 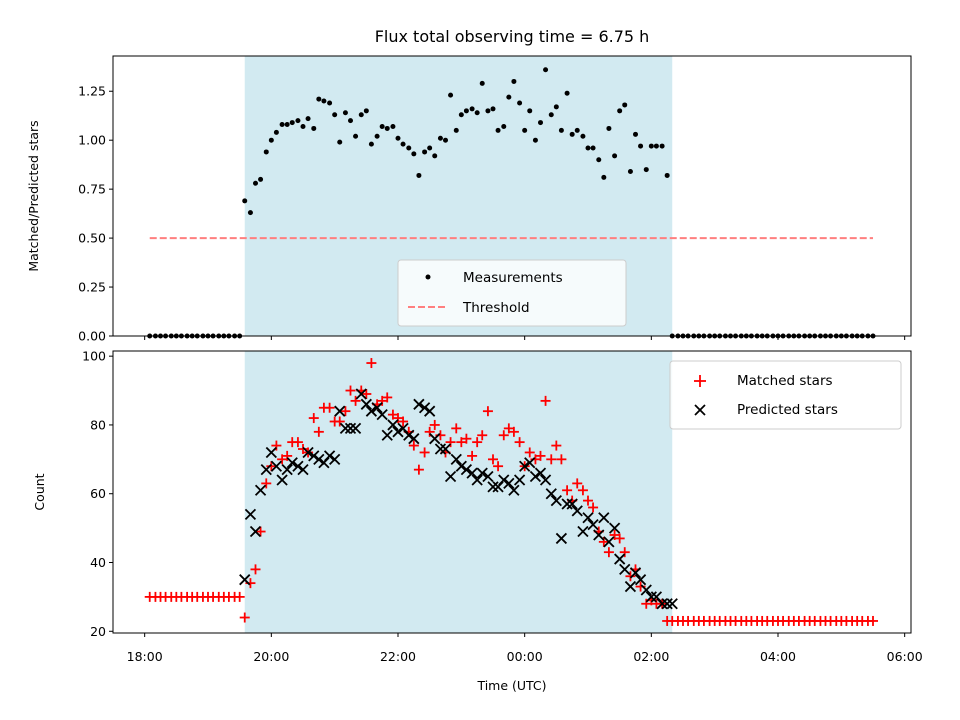 I want to click on bottom-x-axis-label: Time (UTC), so click(x=511, y=685).